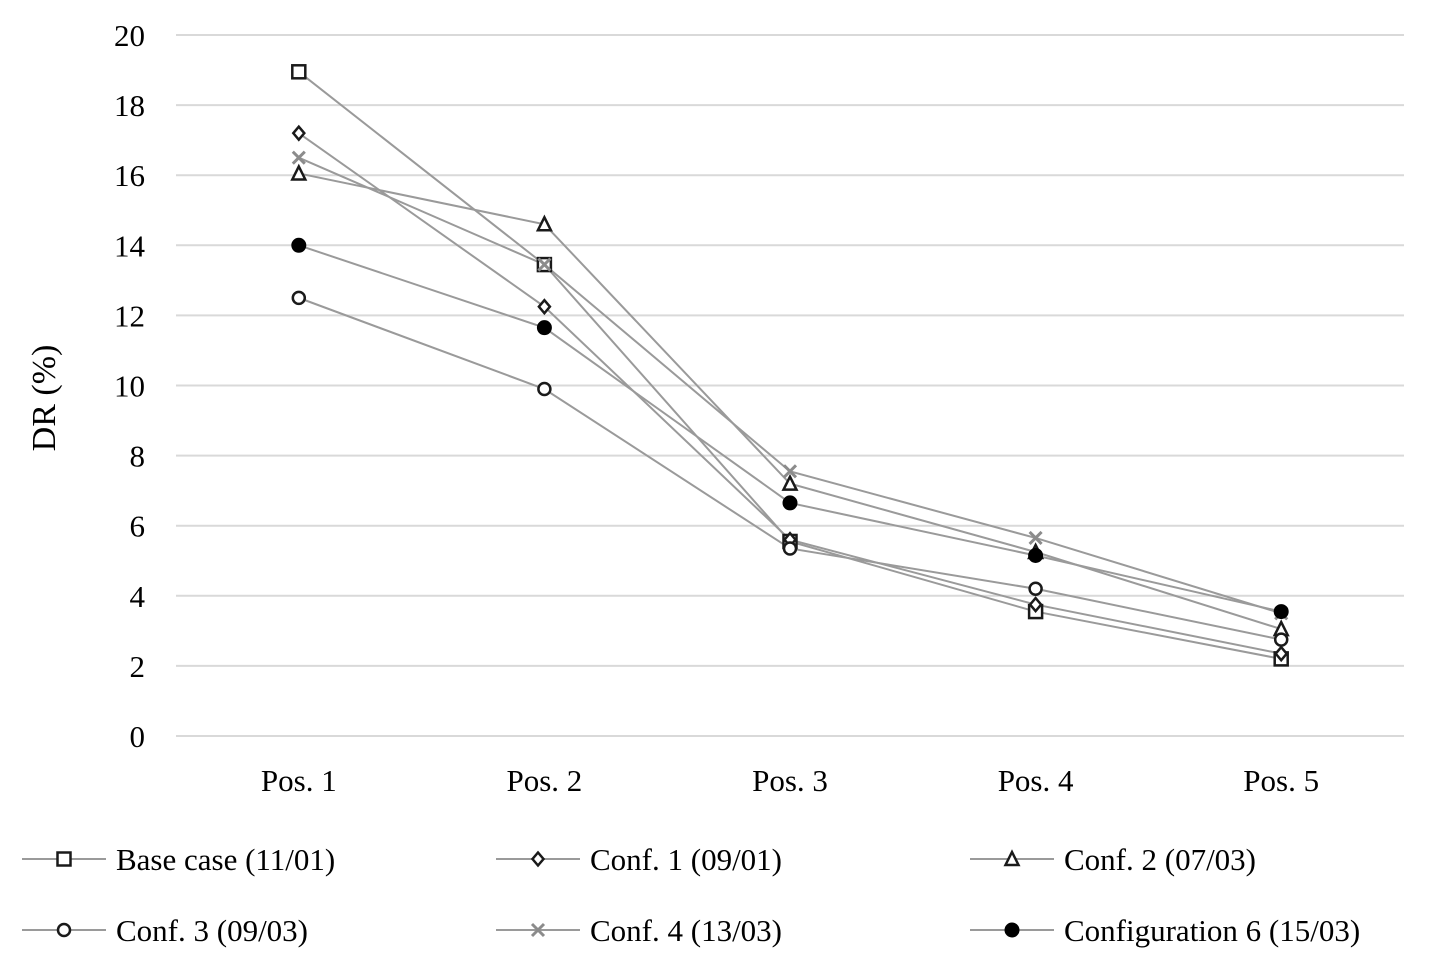  Describe the element at coordinates (129, 35) in the screenshot. I see `y-tick-label: 20` at that location.